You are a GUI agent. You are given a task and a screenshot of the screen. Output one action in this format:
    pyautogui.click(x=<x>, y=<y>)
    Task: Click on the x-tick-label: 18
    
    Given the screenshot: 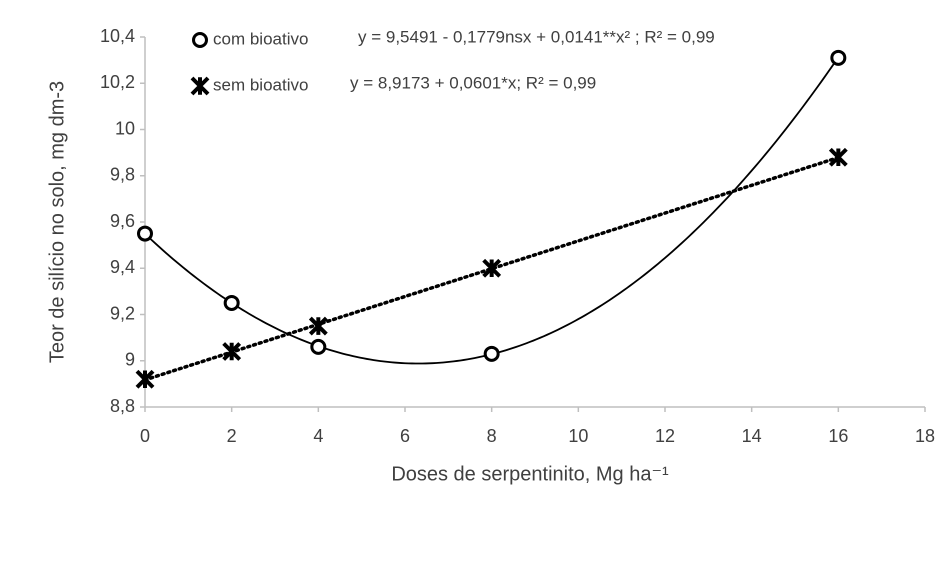 What is the action you would take?
    pyautogui.click(x=925, y=436)
    